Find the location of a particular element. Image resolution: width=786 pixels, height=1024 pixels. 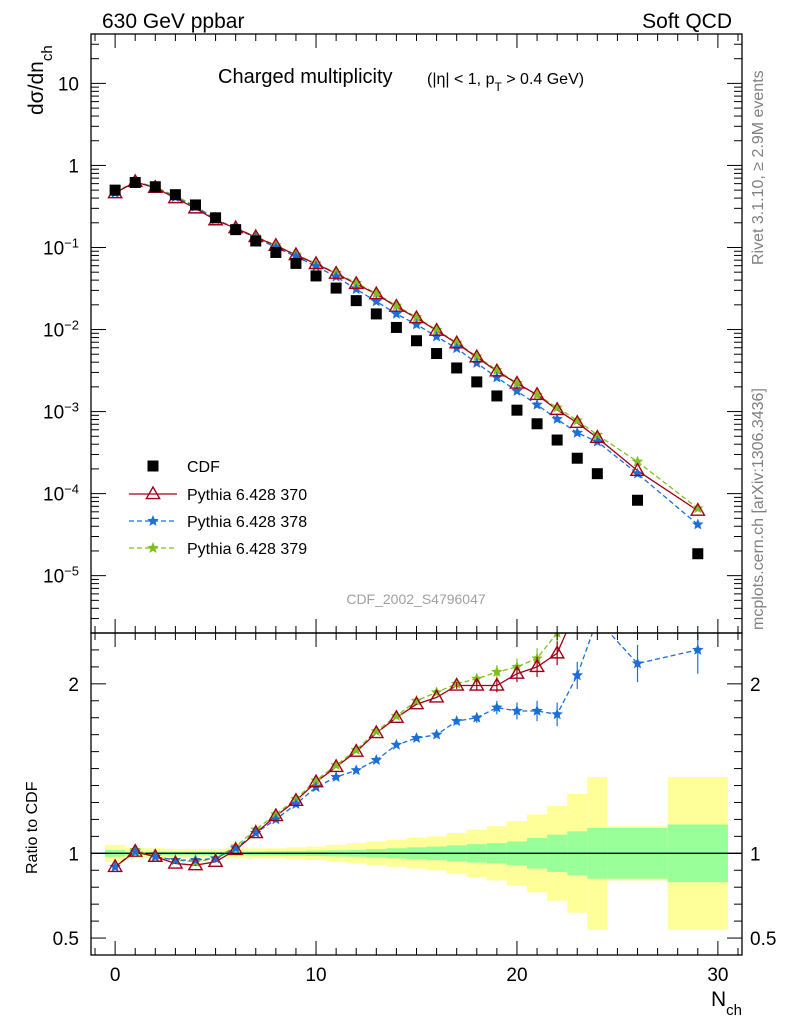

legend-label: CDF is located at coordinates (203, 467).